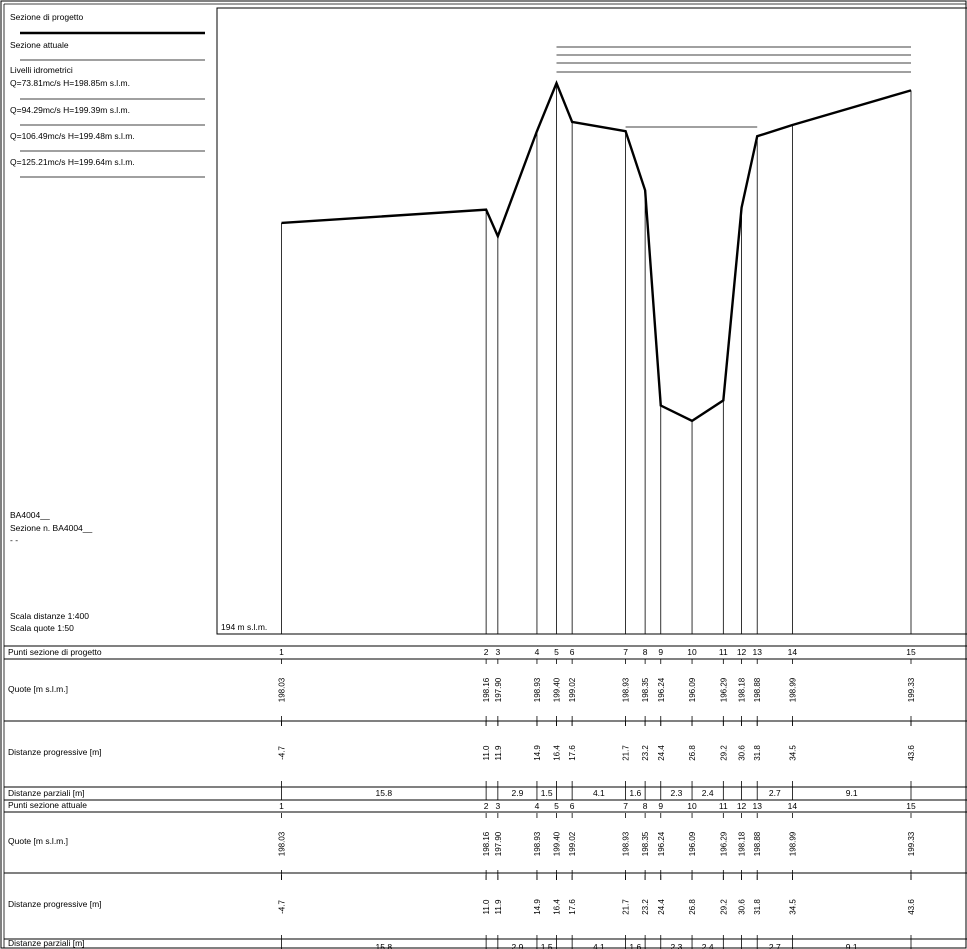 This screenshot has width=967, height=949. I want to click on distance-value-attuale-13: 31.8, so click(757, 907).